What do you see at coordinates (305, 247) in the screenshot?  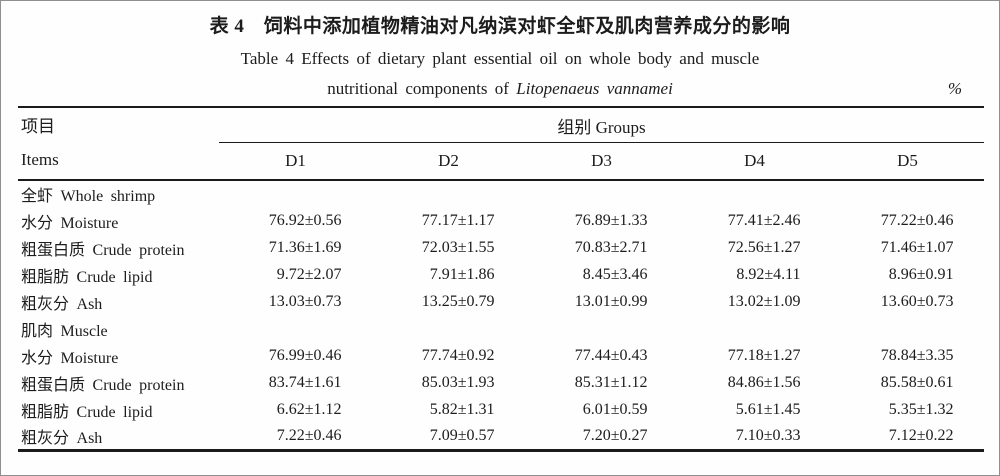 I see `cell-value: 71.36±1.69` at bounding box center [305, 247].